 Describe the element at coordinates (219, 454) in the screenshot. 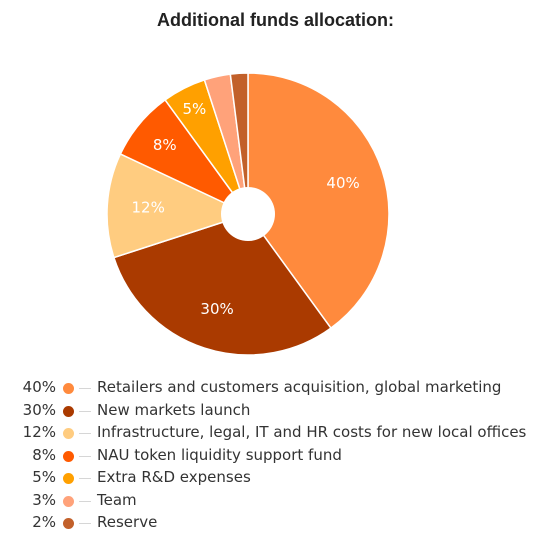

I see `legend-label: NAU token liquidity support fund` at that location.